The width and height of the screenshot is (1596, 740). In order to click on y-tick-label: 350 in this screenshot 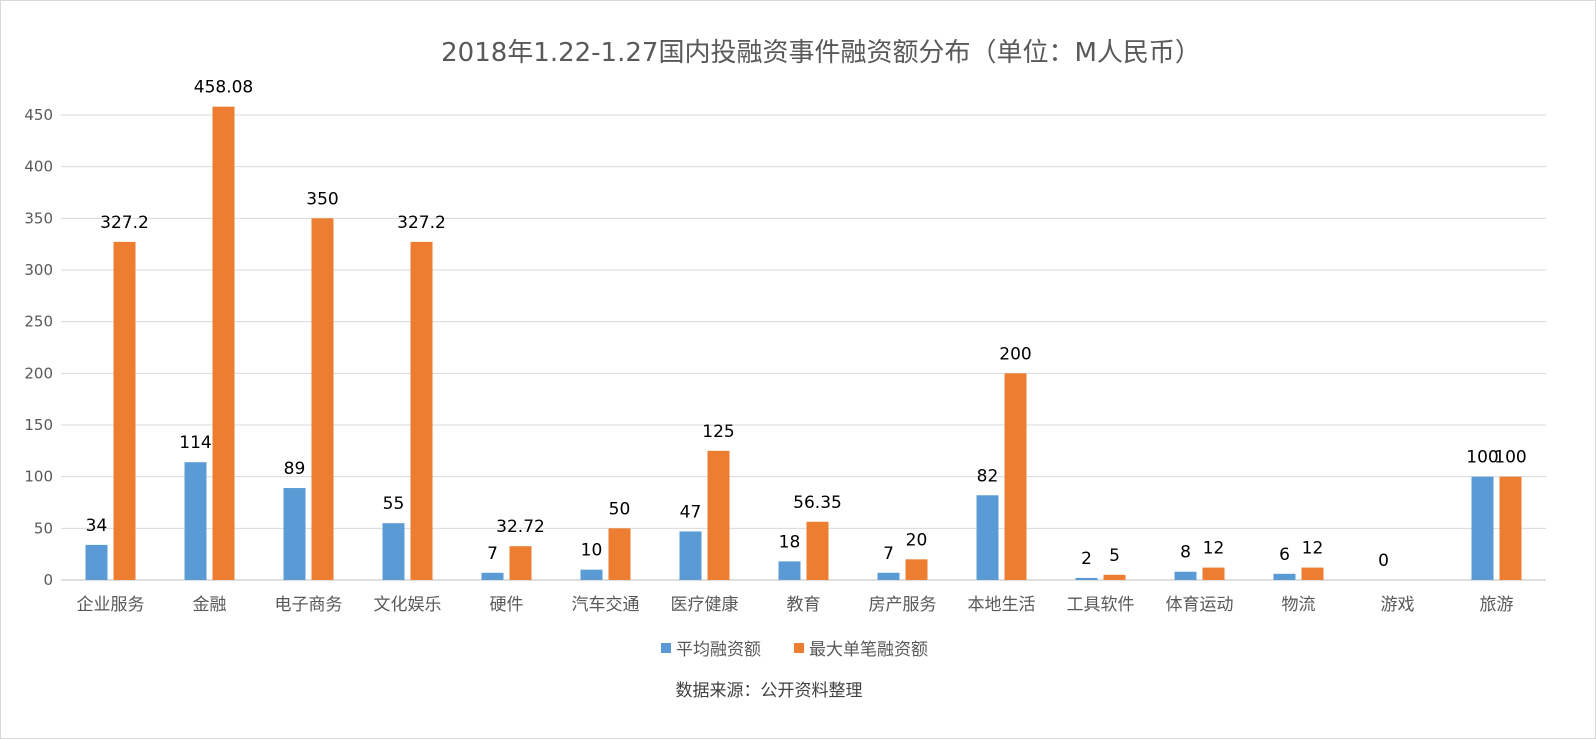, I will do `click(38, 218)`.